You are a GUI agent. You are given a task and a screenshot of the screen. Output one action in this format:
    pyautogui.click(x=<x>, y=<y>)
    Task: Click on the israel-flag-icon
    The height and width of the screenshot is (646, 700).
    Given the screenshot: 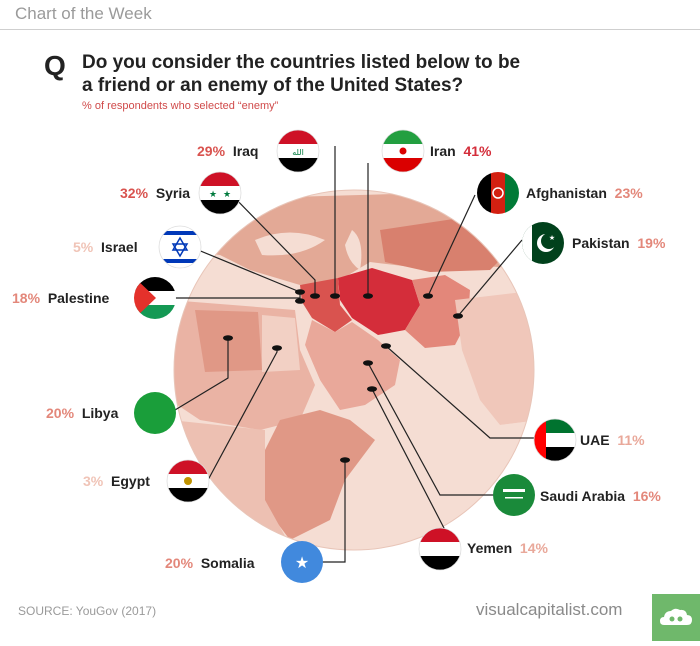 What is the action you would take?
    pyautogui.click(x=180, y=247)
    